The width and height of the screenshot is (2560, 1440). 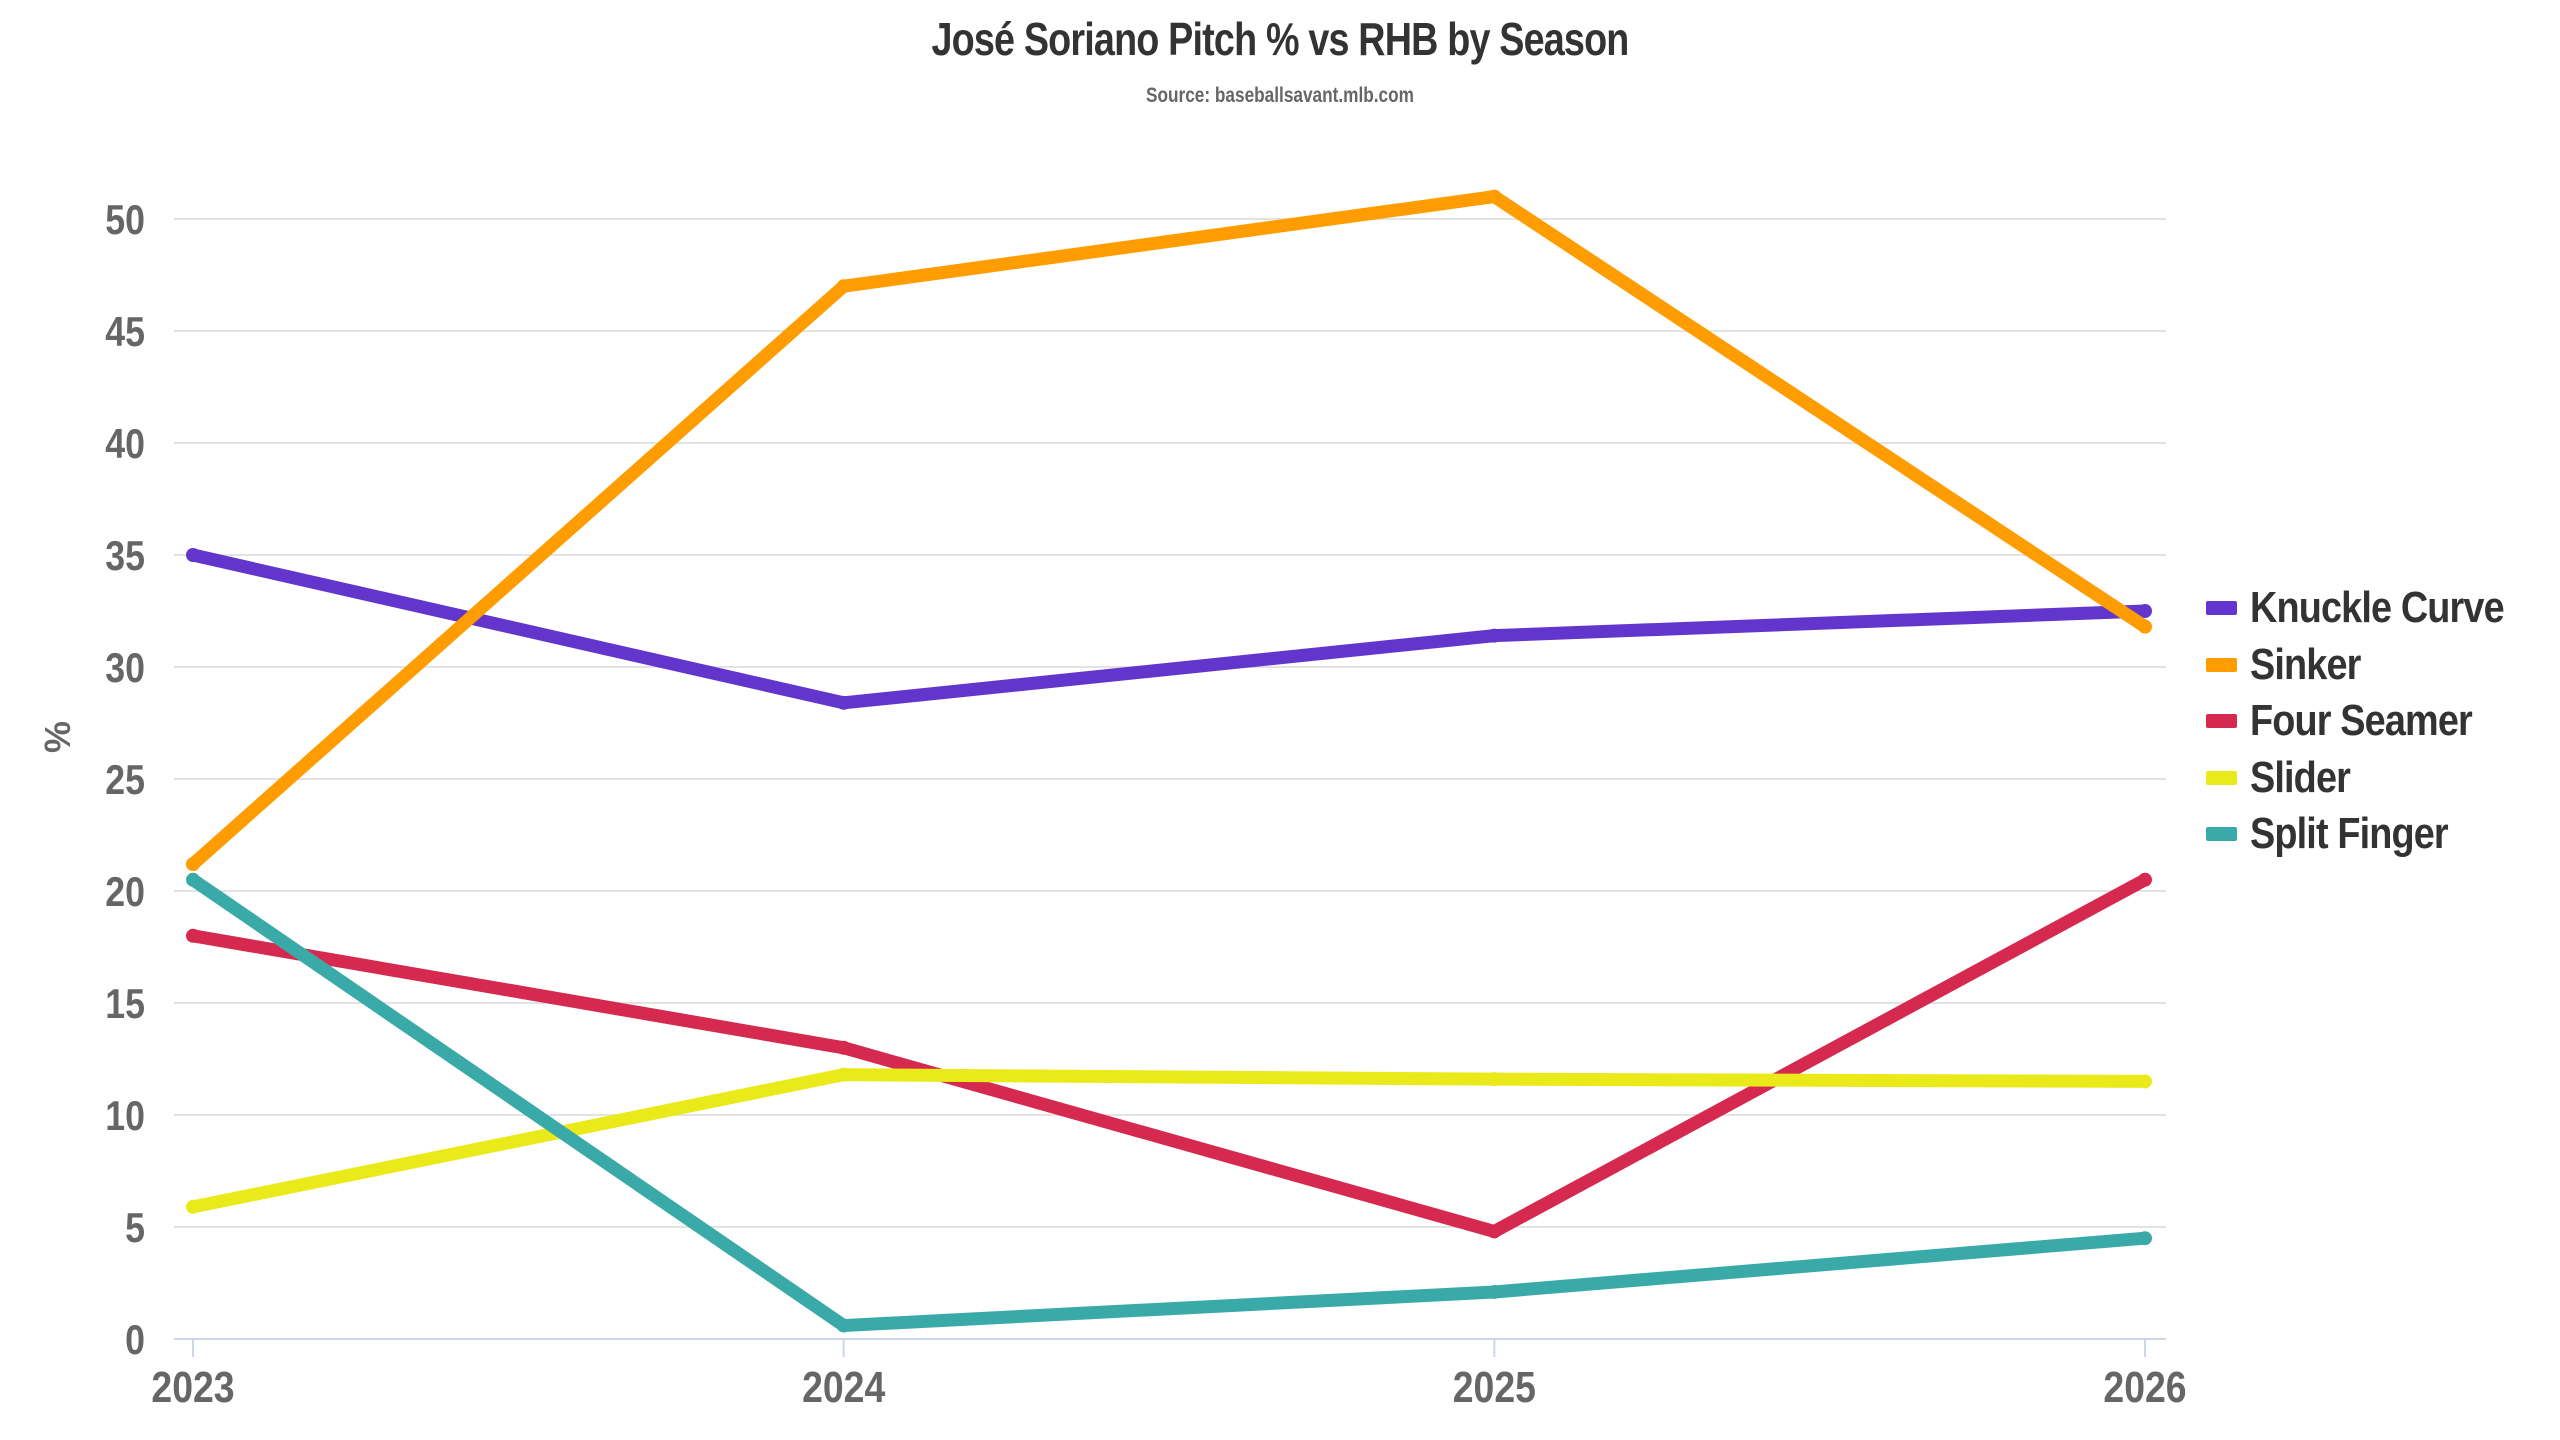 I want to click on legend-label: Knuckle Curve, so click(x=2377, y=608).